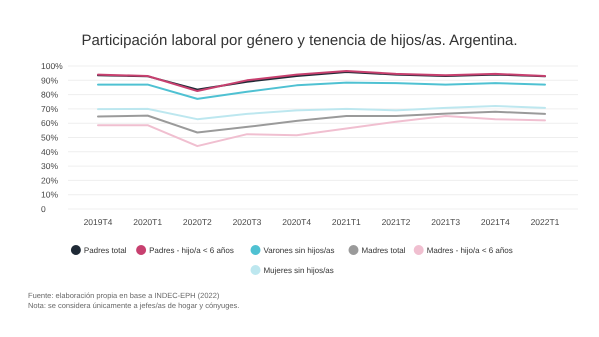  What do you see at coordinates (469, 250) in the screenshot?
I see `legend-label: Madres - hijo/a < 6 años` at bounding box center [469, 250].